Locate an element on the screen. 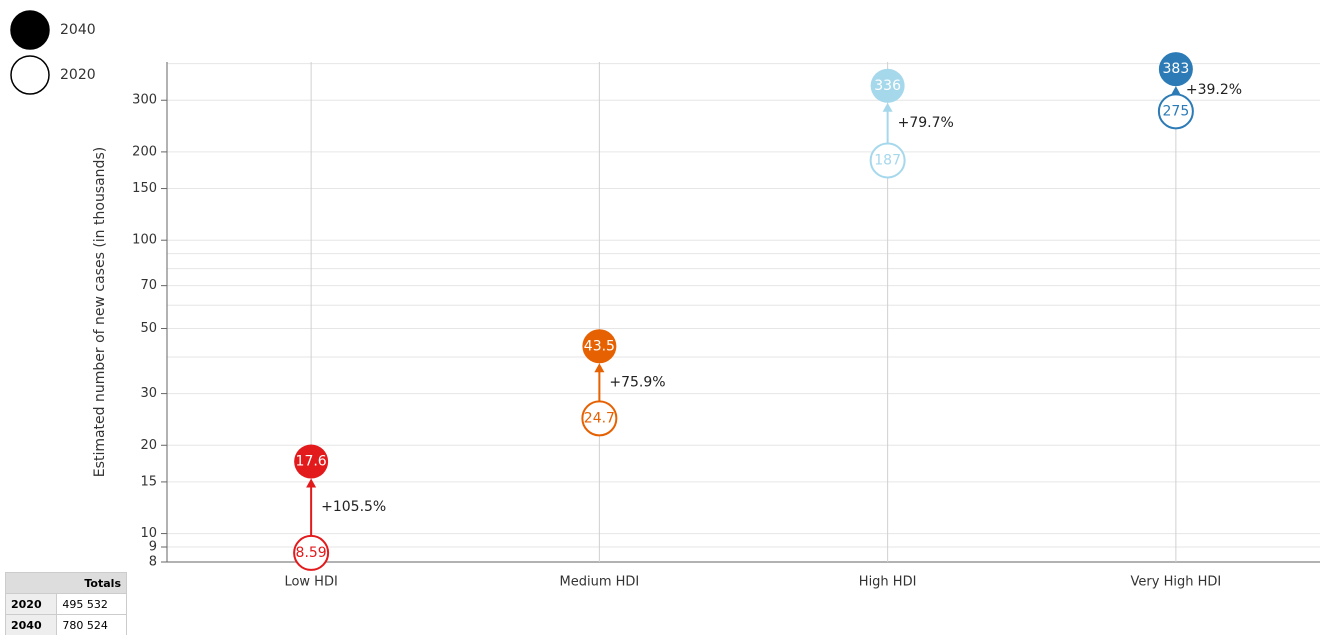 This screenshot has height=635, width=1320. value-label: 187 is located at coordinates (887, 160).